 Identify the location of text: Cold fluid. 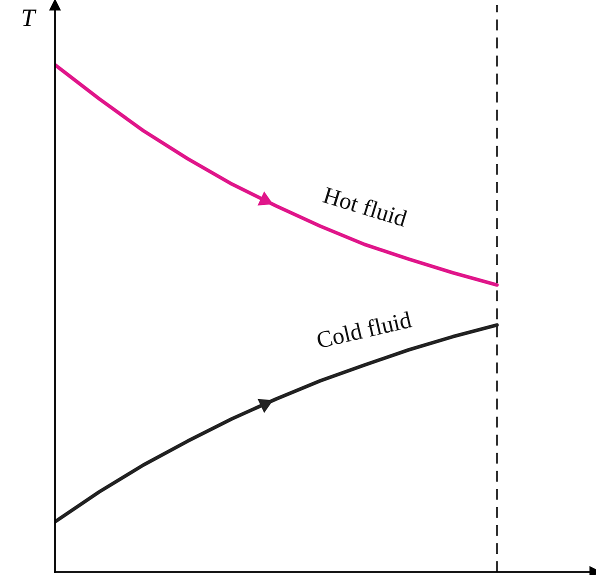
(364, 329).